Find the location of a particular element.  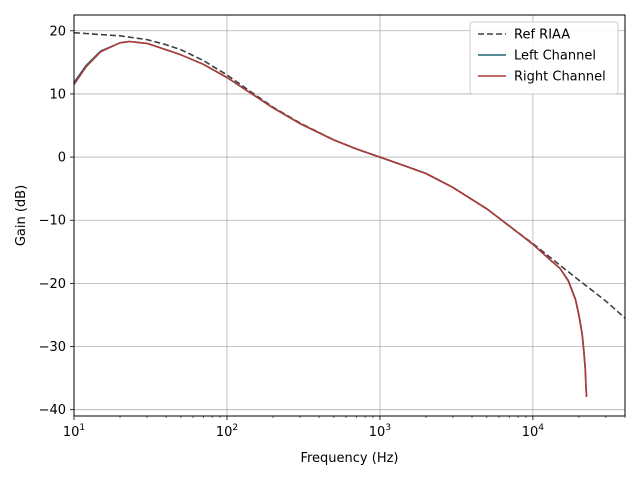

y-tick-label: 0 is located at coordinates (62, 158).